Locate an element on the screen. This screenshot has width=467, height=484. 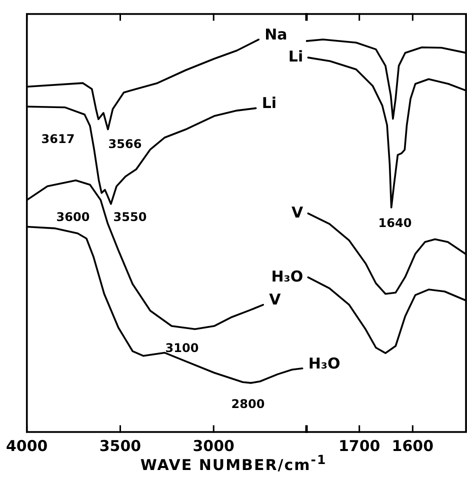
x-tick-label: 3000 is located at coordinates (213, 445).